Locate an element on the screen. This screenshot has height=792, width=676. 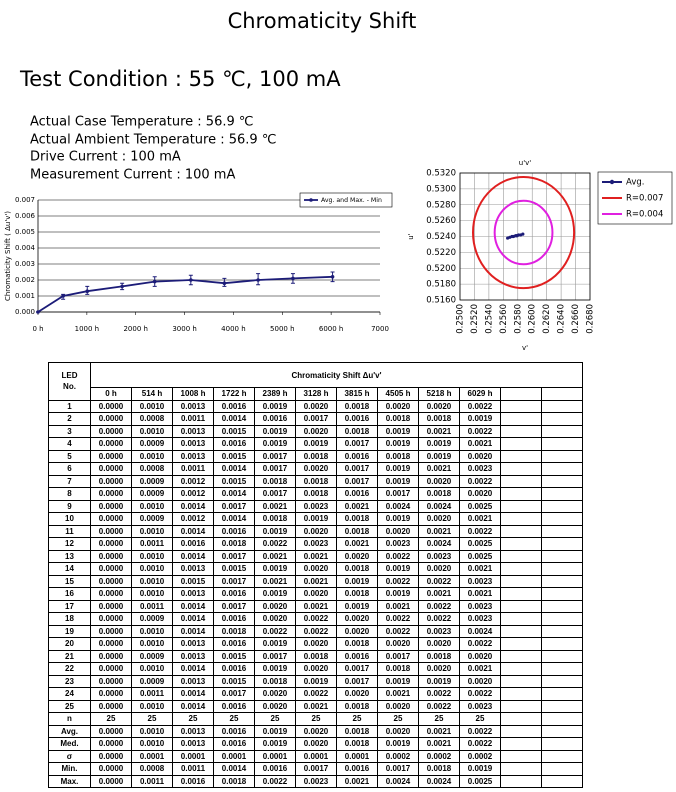
row-label: 1 is located at coordinates (69, 406).